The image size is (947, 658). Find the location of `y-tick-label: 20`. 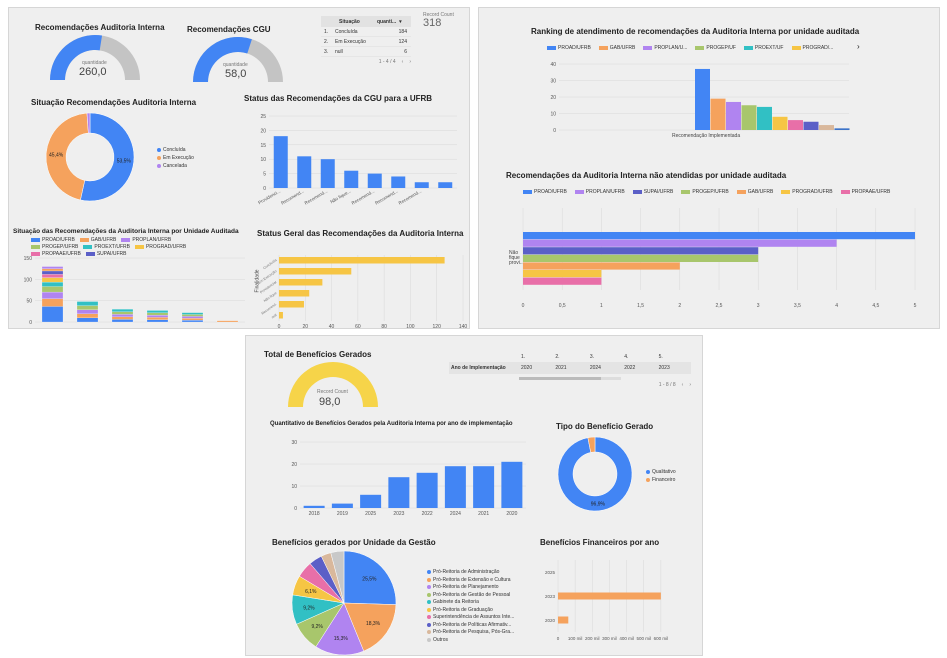

y-tick-label: 20 is located at coordinates (263, 131).